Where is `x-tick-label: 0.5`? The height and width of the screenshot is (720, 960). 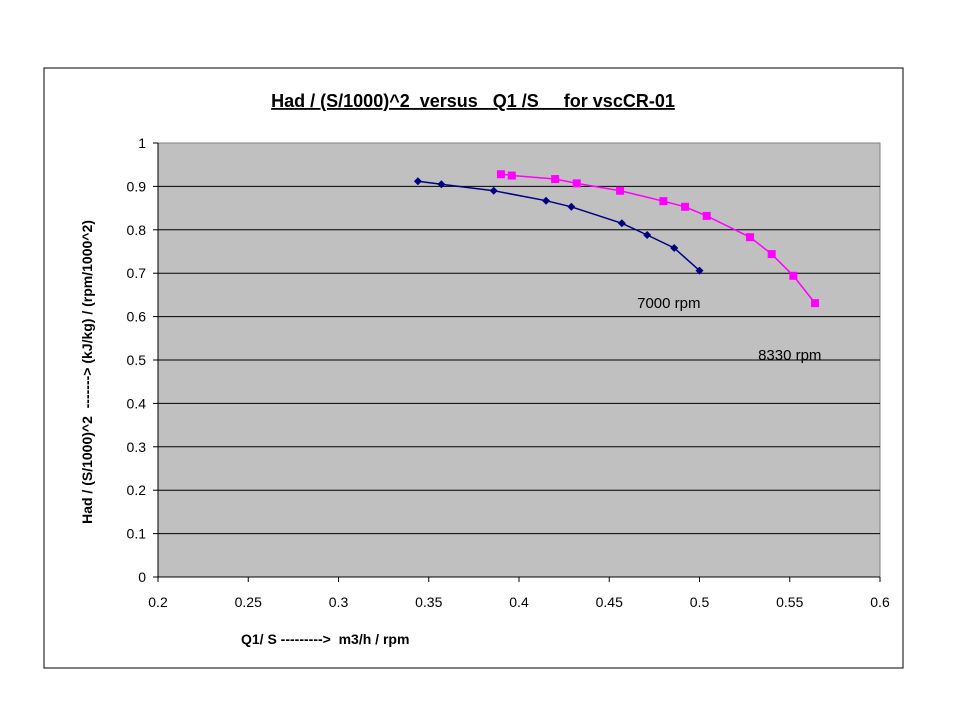 x-tick-label: 0.5 is located at coordinates (700, 602).